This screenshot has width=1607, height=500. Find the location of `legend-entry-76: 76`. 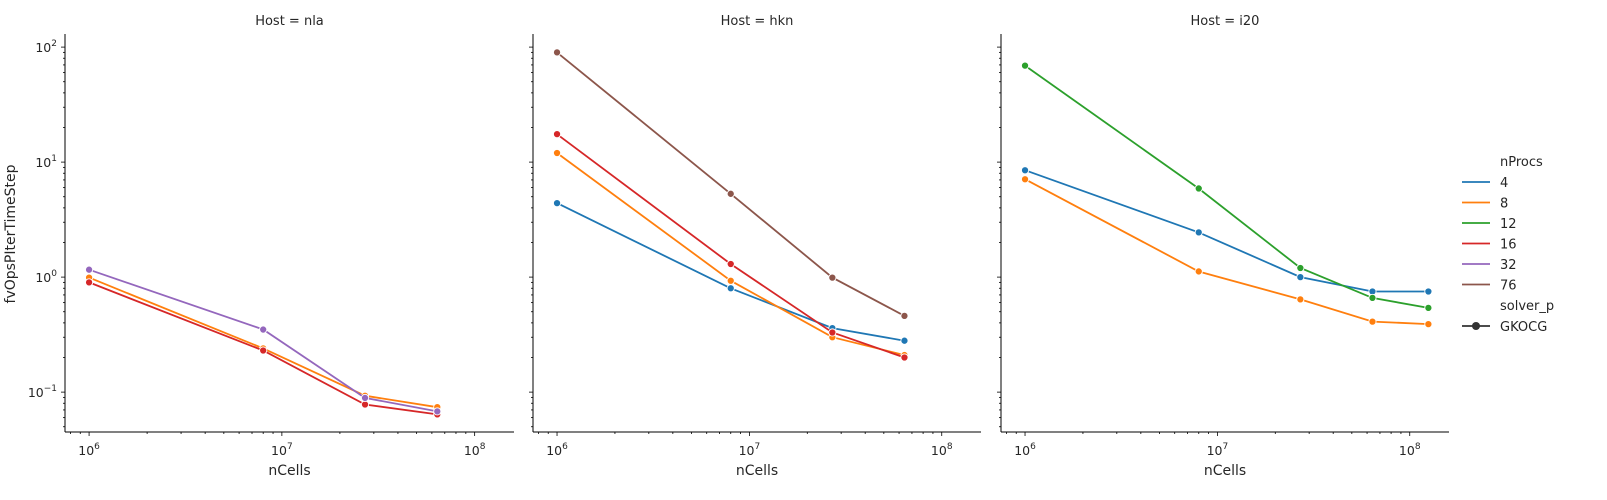

legend-entry-76: 76 is located at coordinates (1508, 286).